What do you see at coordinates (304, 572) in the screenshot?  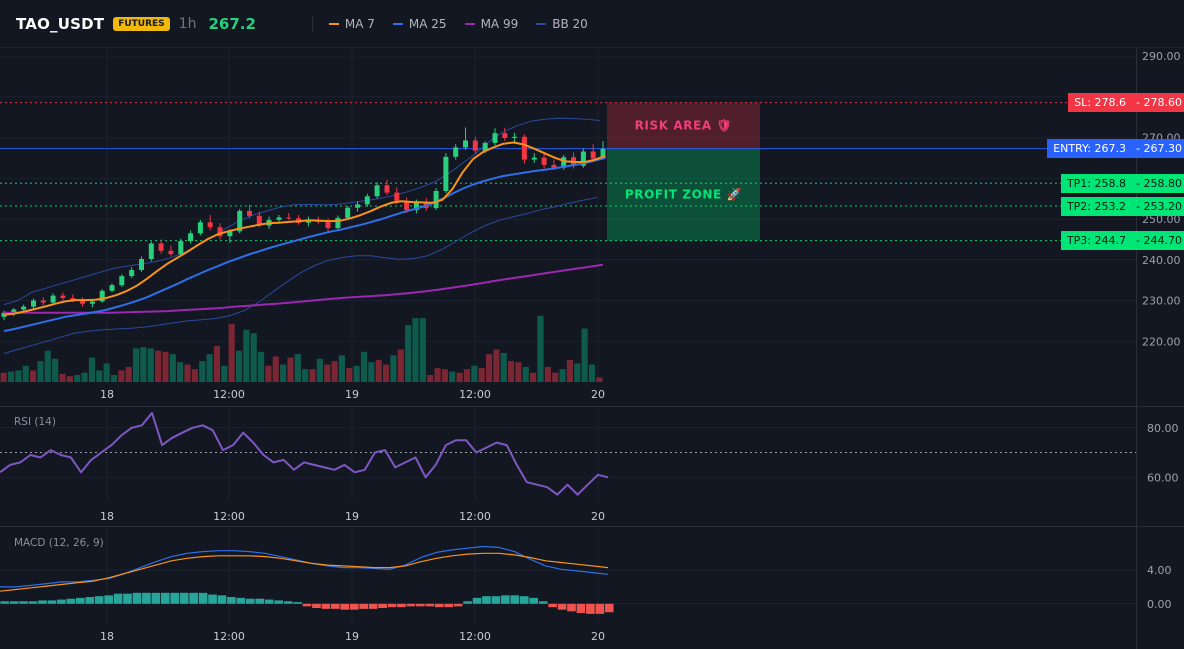 I see `macd-signal-line` at bounding box center [304, 572].